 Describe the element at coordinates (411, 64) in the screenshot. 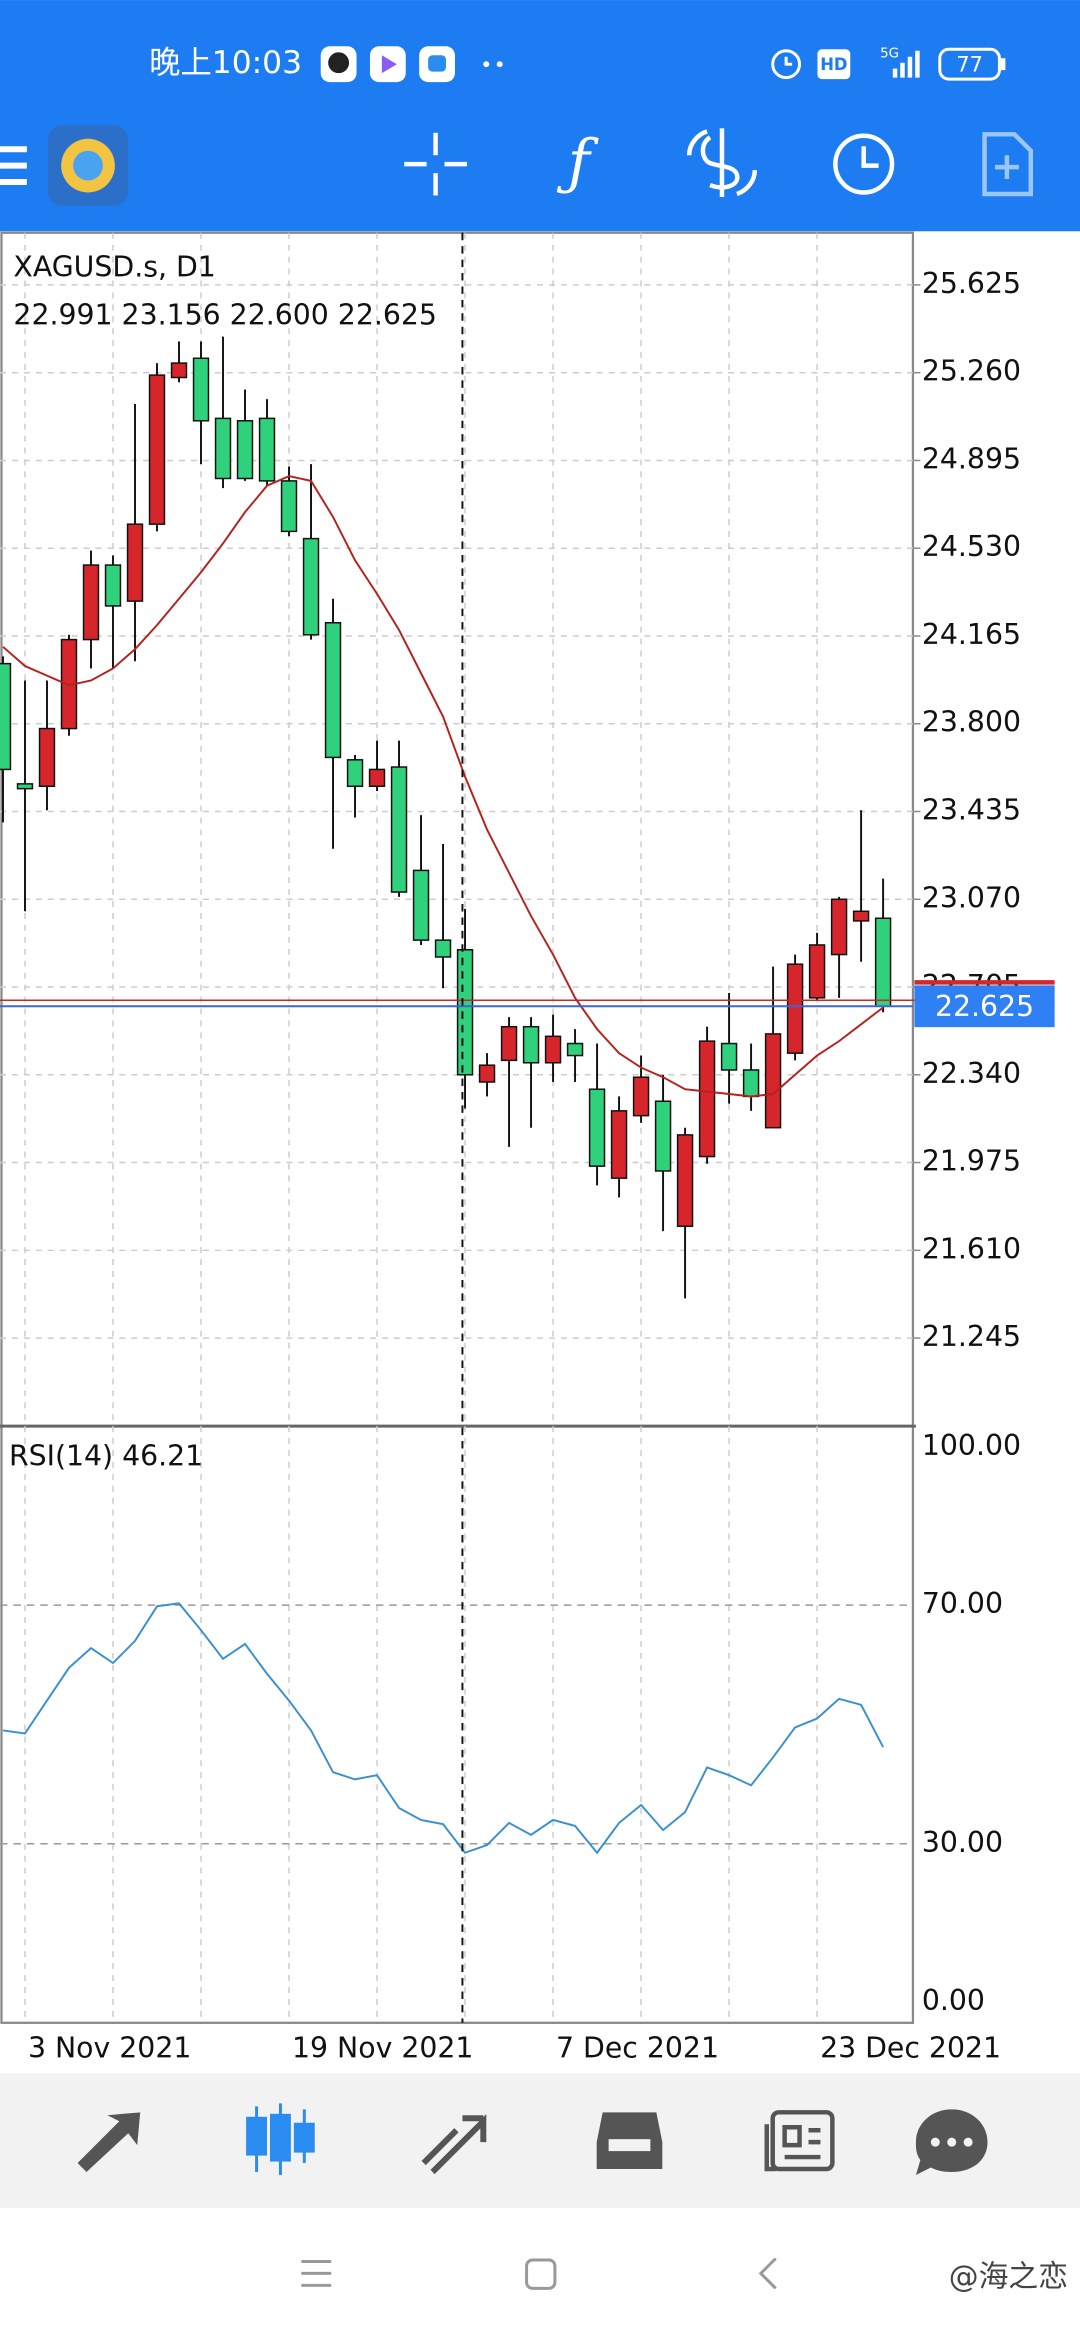

I see `status-app-icons` at that location.